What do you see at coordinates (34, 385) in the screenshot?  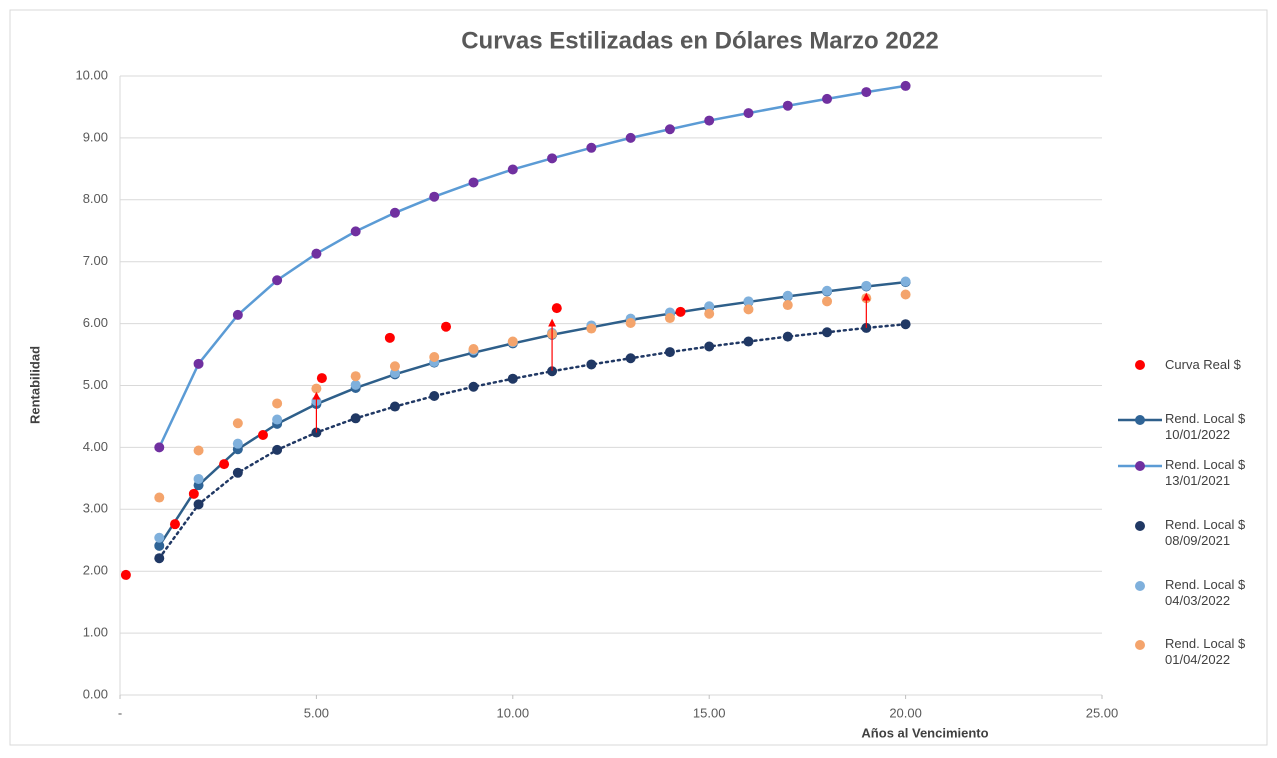 I see `y-axis-label: Rentabilidad` at bounding box center [34, 385].